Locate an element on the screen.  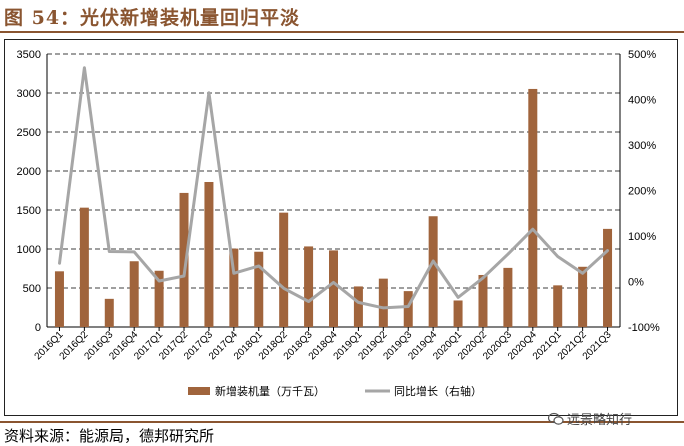
watermark: 远景略知行 is located at coordinates (590, 418).